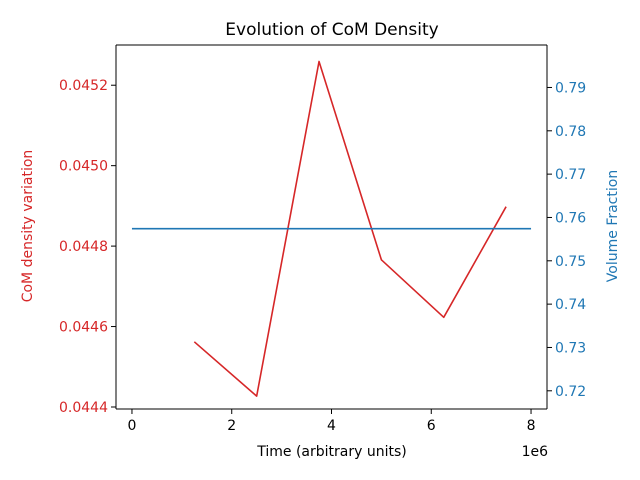 The height and width of the screenshot is (480, 640). Describe the element at coordinates (531, 426) in the screenshot. I see `x-tick-label: 8` at that location.